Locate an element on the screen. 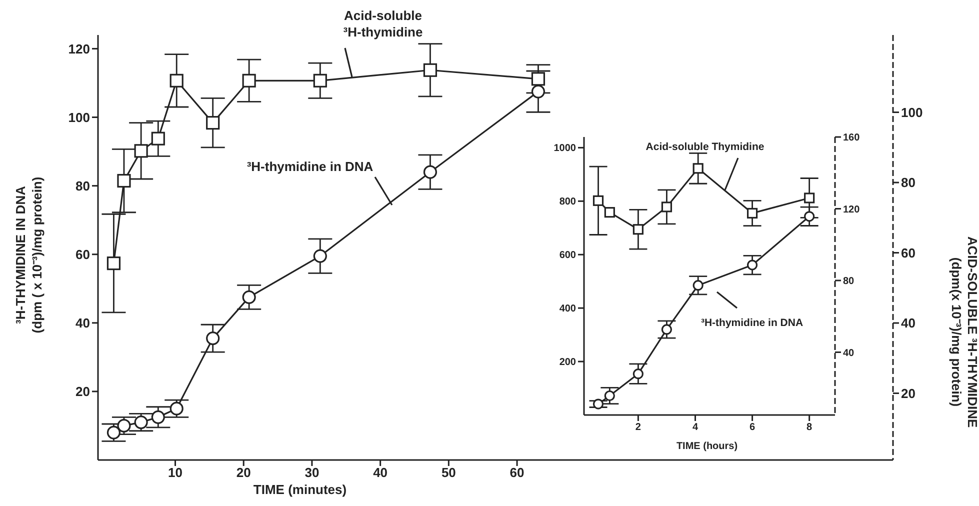  x-tick-label: 2 is located at coordinates (638, 428).